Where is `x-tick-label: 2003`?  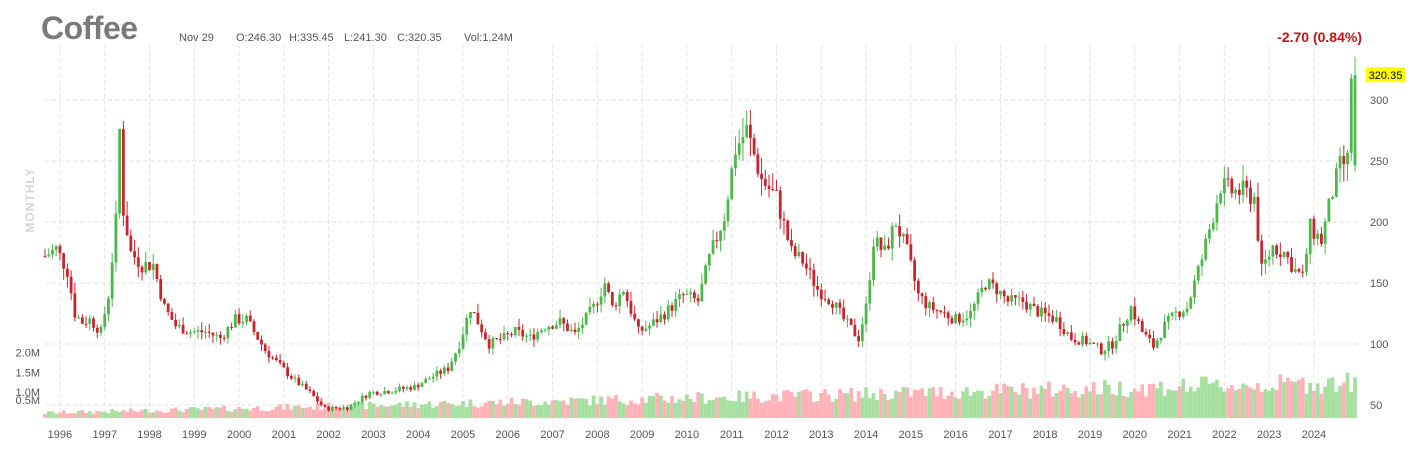
x-tick-label: 2003 is located at coordinates (373, 435).